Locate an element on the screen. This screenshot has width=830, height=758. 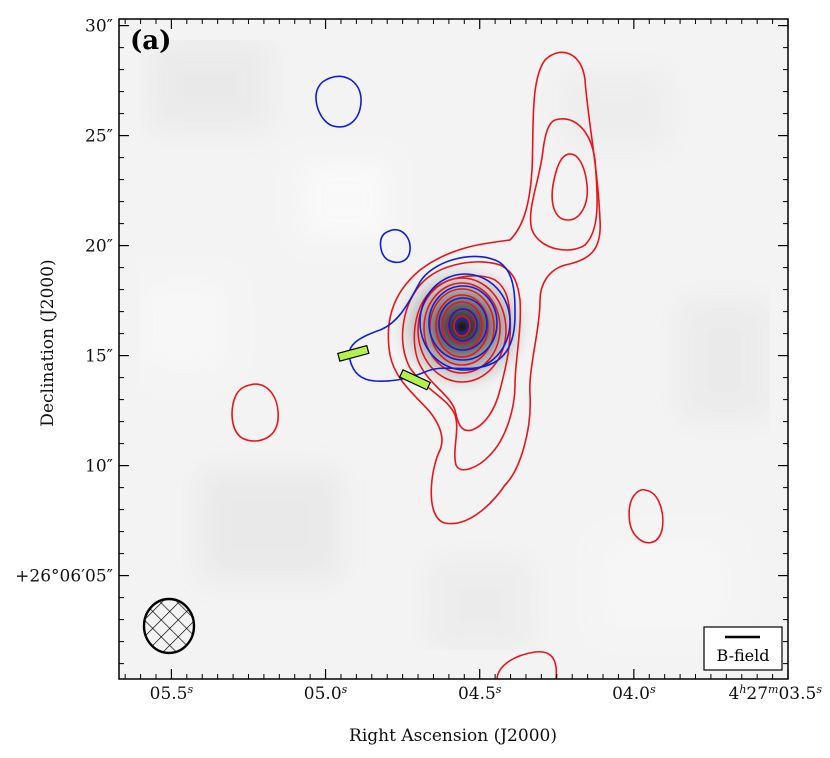
panel-label: (a) is located at coordinates (150, 41).